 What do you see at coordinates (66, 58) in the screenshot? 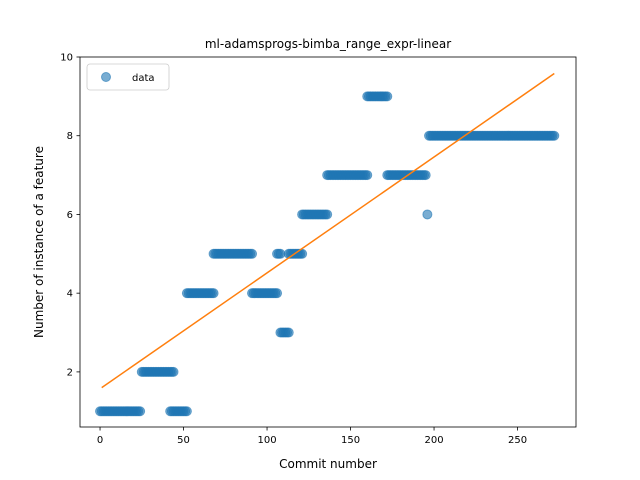
I see `y-tick-label: 10` at bounding box center [66, 58].